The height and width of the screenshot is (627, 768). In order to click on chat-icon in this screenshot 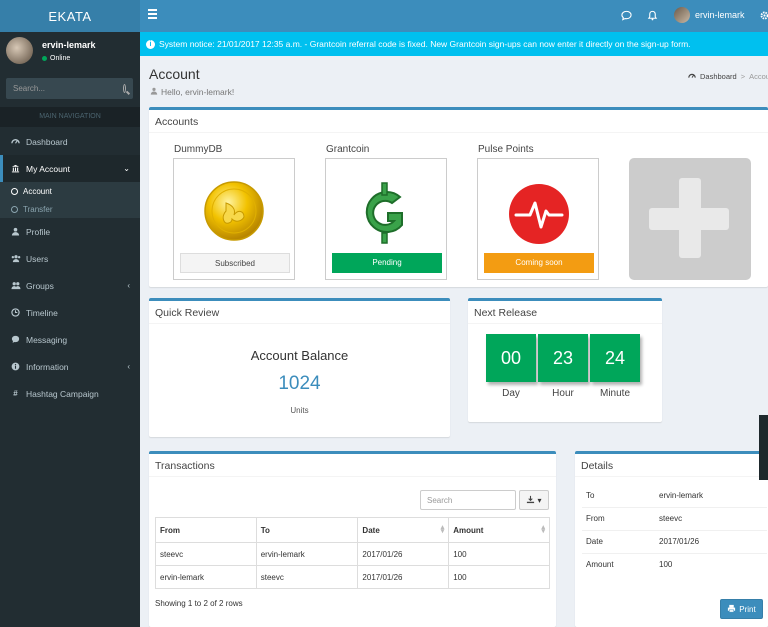, I will do `click(15, 339)`.